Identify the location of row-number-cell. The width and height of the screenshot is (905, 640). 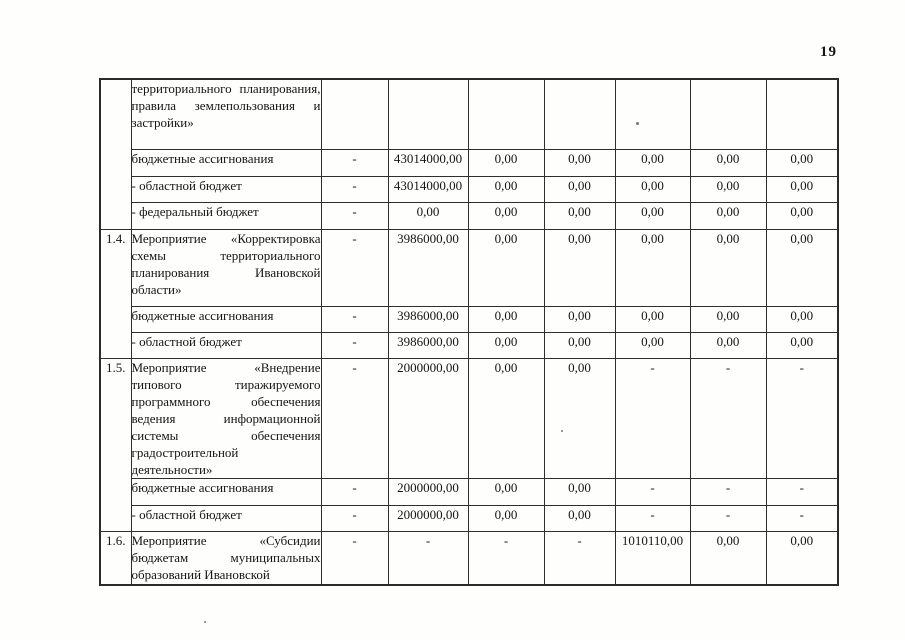
(115, 154).